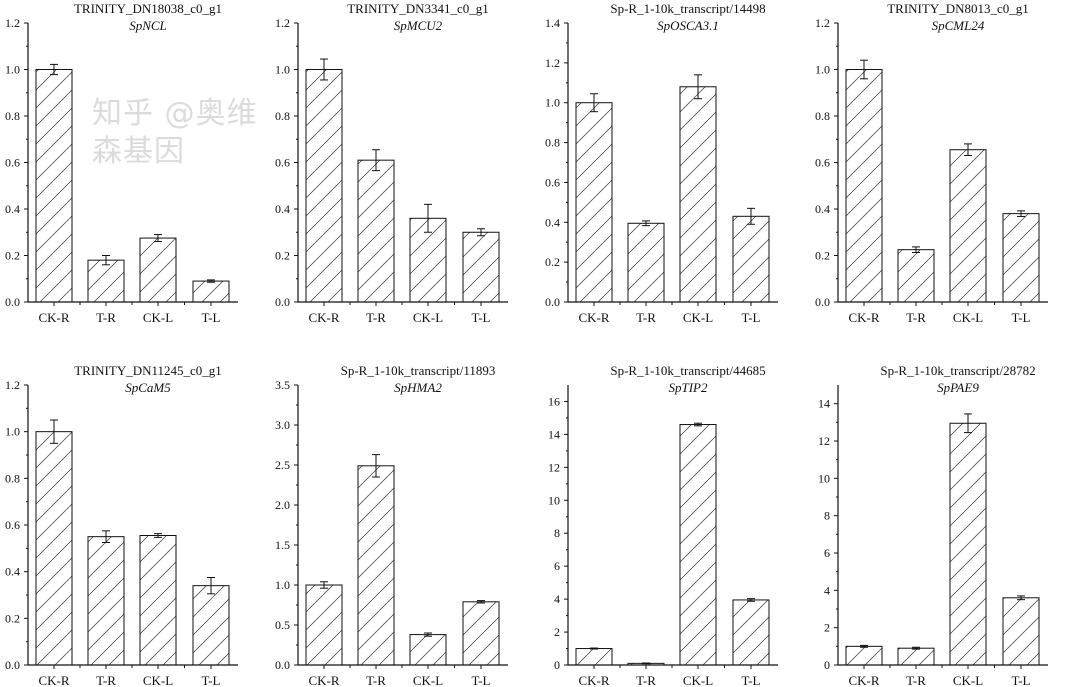  I want to click on y-tick-label: 12, so click(554, 467).